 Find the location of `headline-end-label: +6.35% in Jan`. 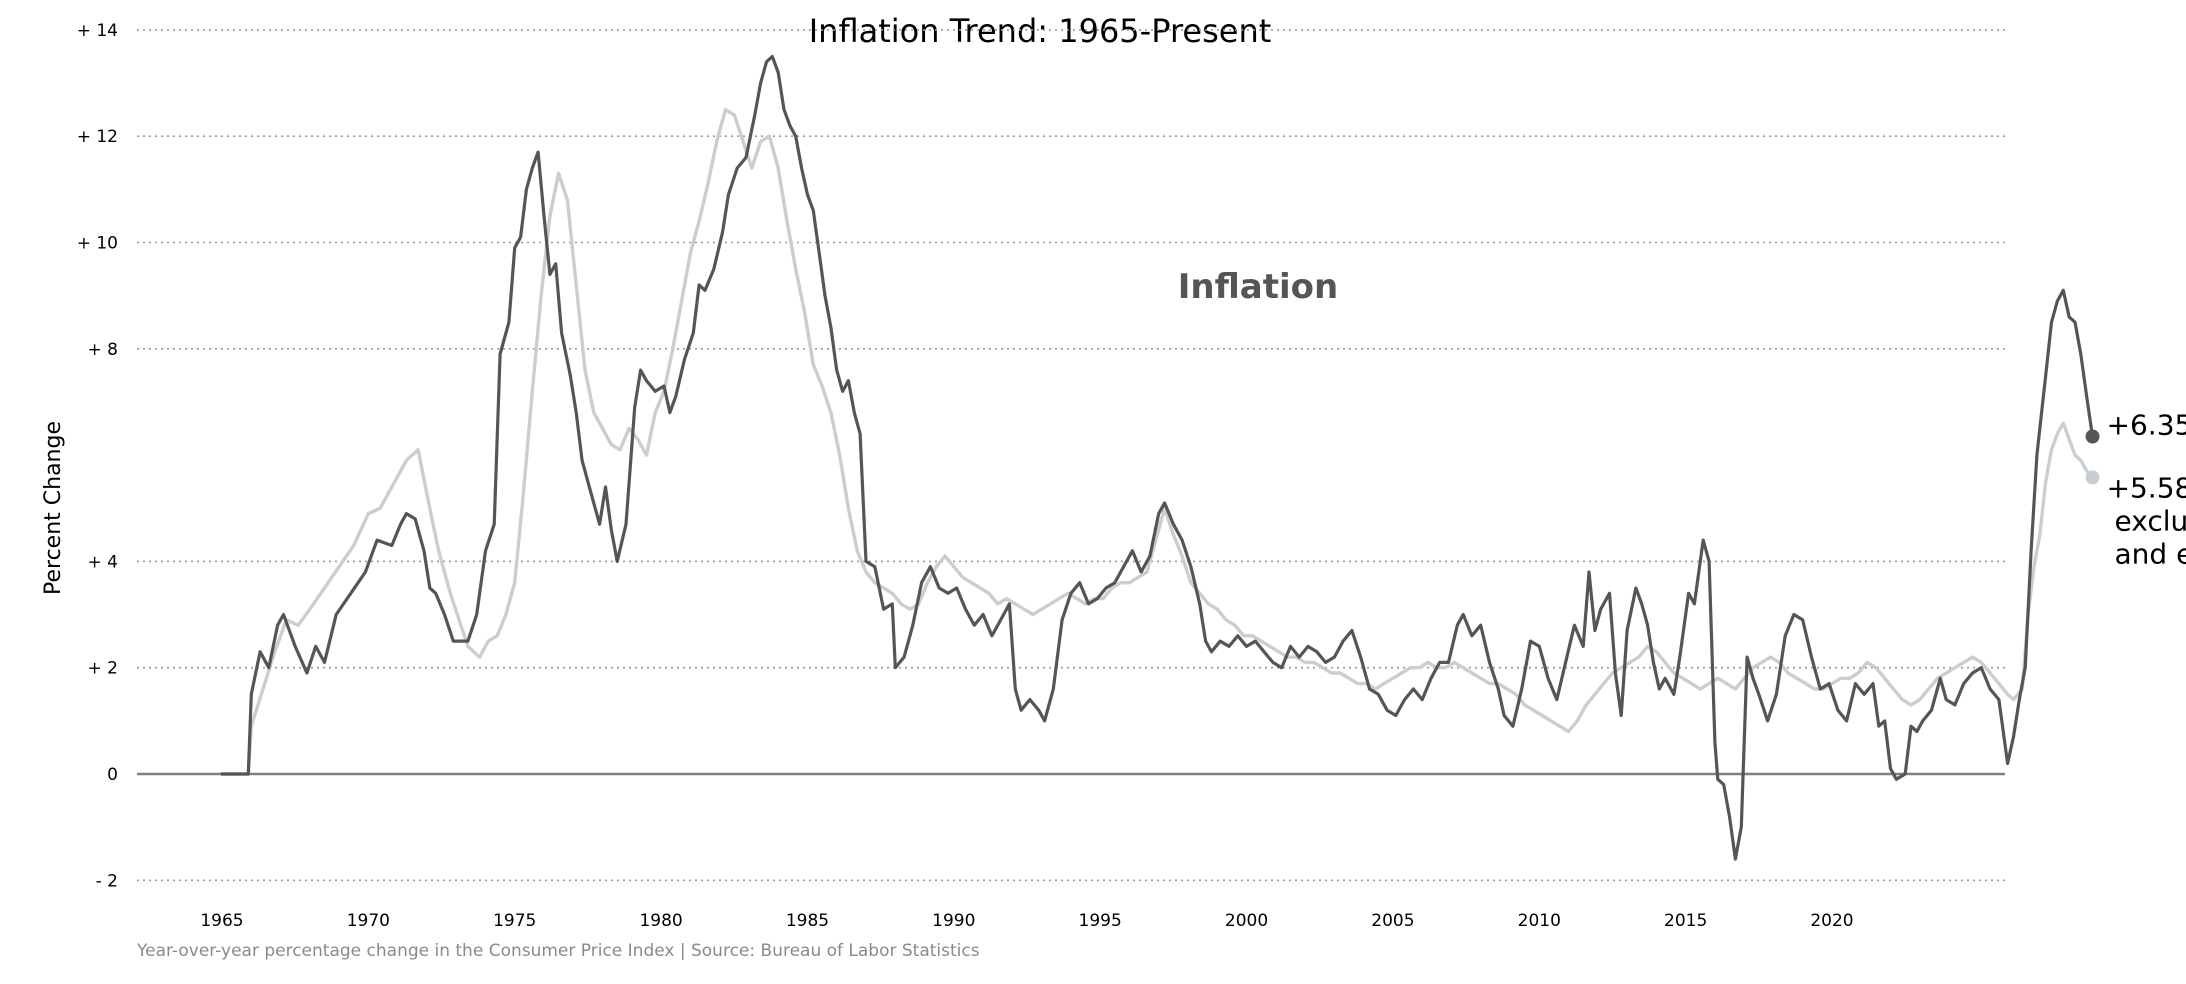

headline-end-label: +6.35% in Jan is located at coordinates (2146, 424).